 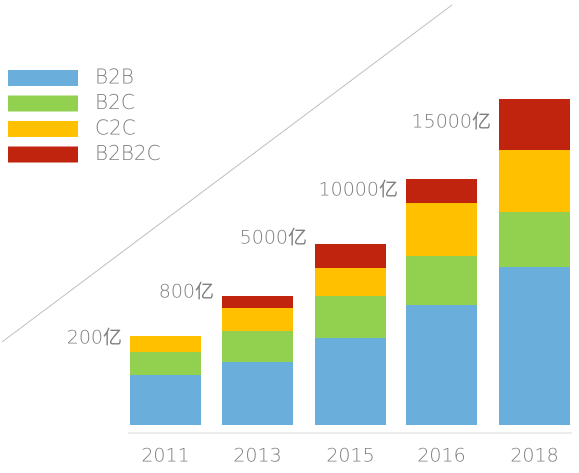 What do you see at coordinates (186, 292) in the screenshot?
I see `total-label: 800亿` at bounding box center [186, 292].